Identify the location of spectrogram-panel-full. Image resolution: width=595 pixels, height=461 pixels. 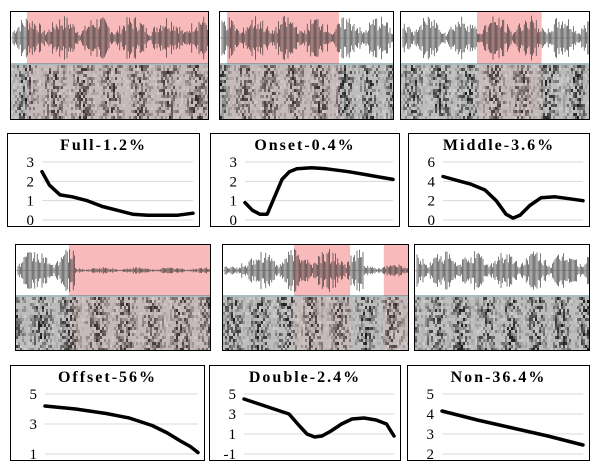
(109, 65).